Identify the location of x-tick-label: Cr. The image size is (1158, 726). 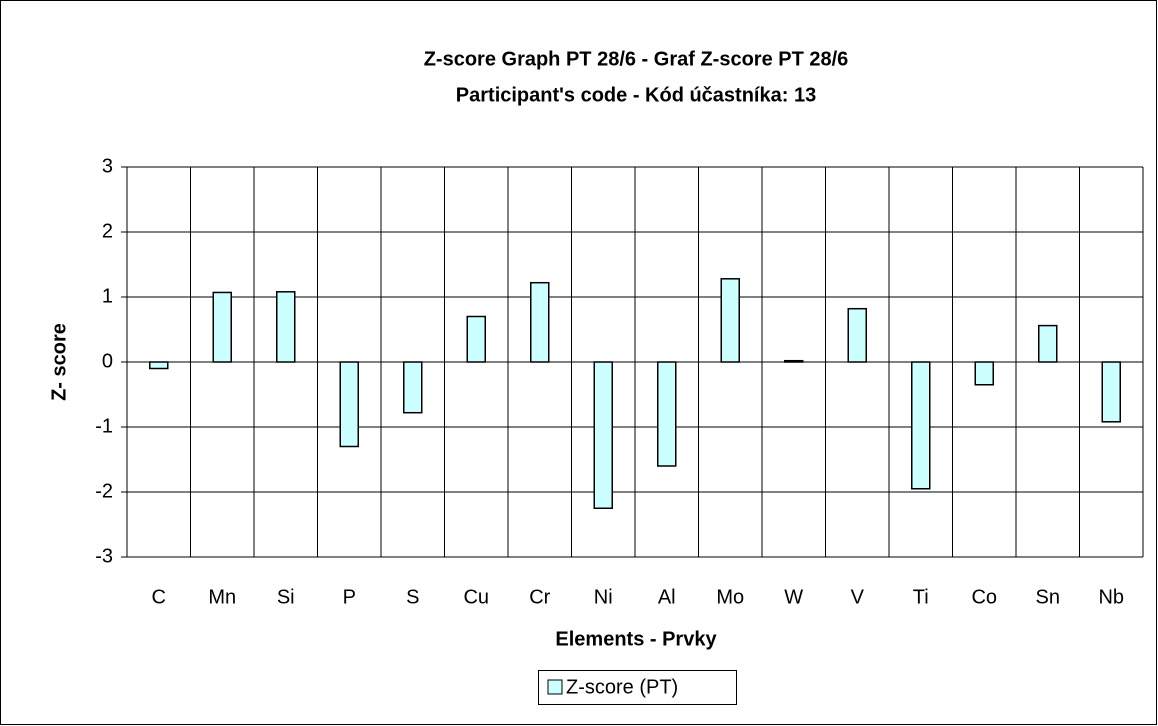
(539, 597).